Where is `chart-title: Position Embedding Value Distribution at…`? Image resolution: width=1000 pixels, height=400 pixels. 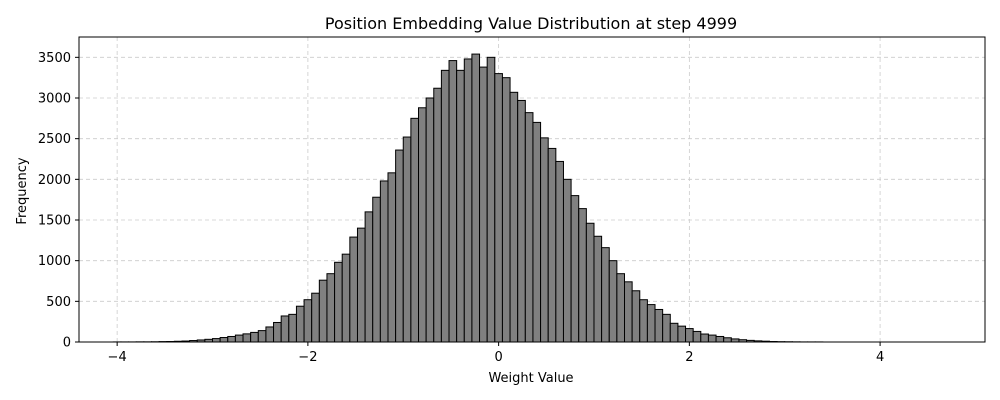 chart-title: Position Embedding Value Distribution at… is located at coordinates (531, 23).